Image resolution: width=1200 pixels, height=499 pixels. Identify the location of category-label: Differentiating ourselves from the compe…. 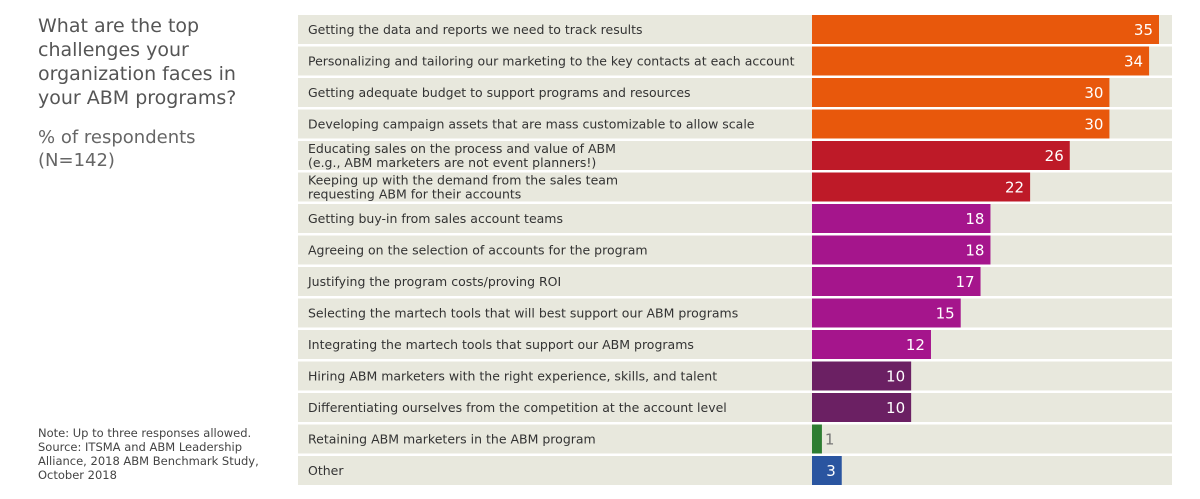
(517, 407).